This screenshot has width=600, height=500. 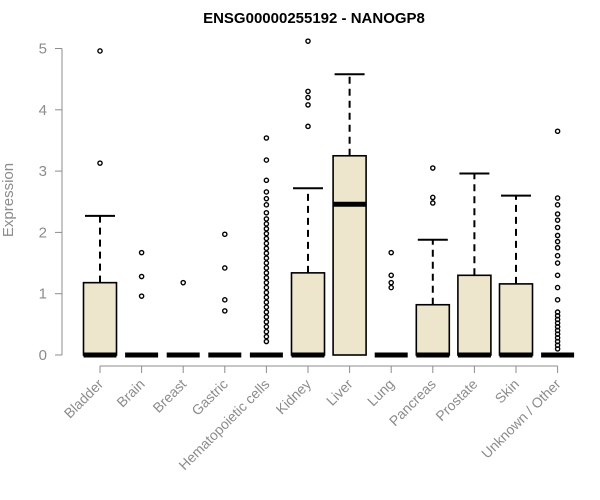 What do you see at coordinates (507, 391) in the screenshot?
I see `x-tick-label: Skin` at bounding box center [507, 391].